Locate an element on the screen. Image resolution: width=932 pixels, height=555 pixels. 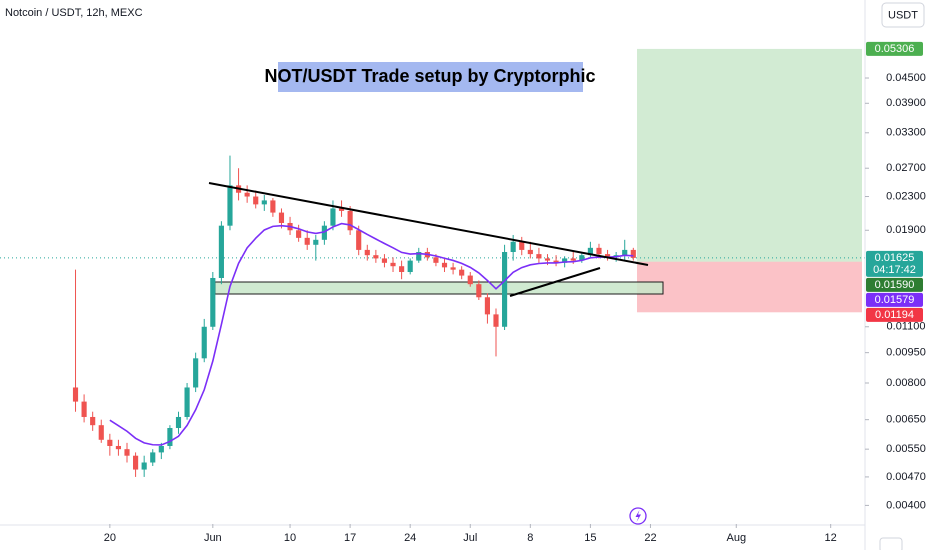
stop-zone is located at coordinates (749, 287).